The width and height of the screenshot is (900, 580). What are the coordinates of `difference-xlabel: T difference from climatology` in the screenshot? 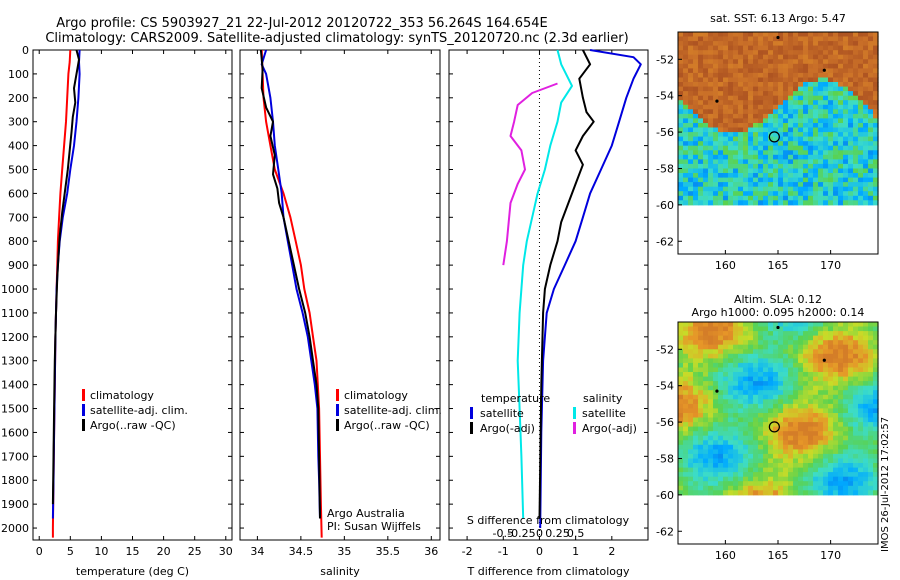 It's located at (548, 571).